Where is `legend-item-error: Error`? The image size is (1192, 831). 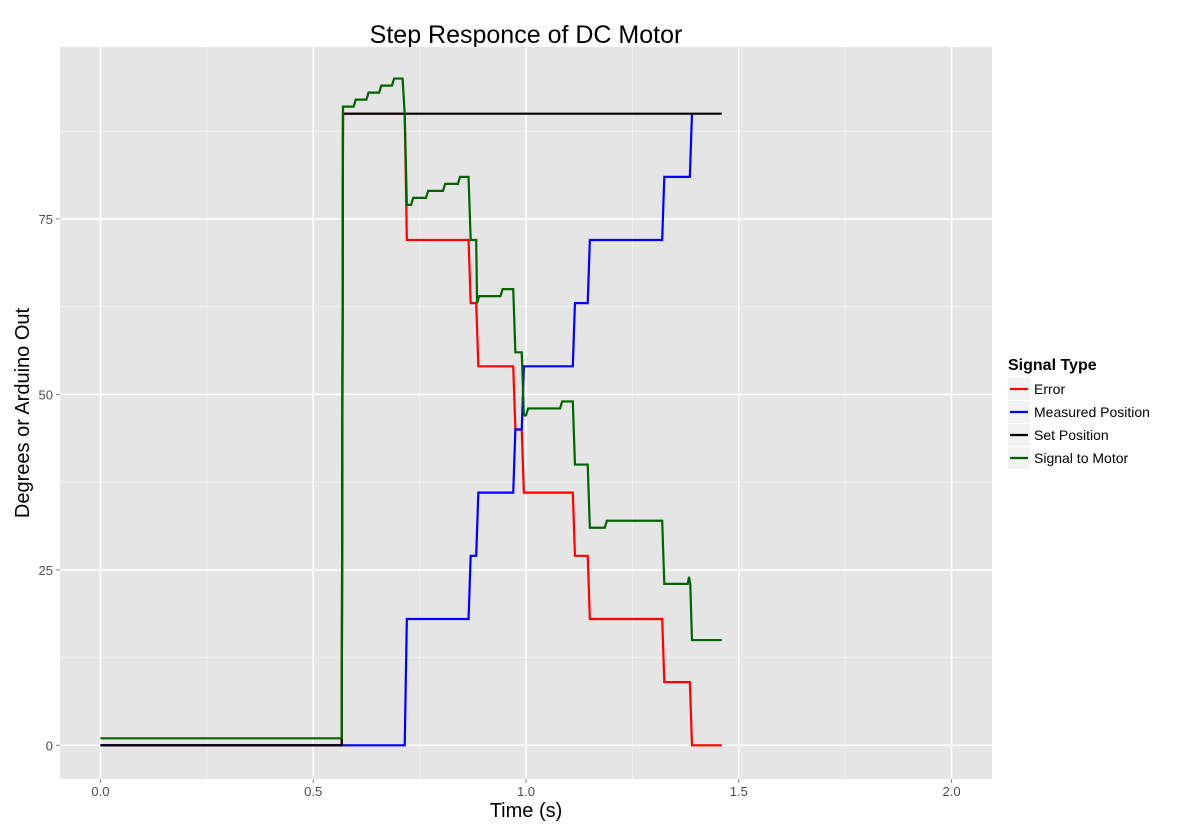 legend-item-error: Error is located at coordinates (1036, 389).